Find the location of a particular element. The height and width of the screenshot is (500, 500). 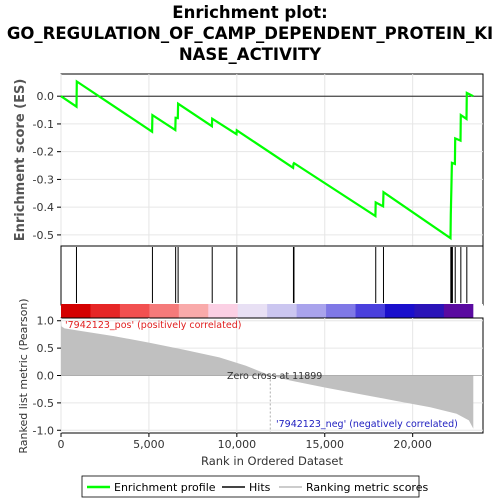

metric-x-ticks: 0 5,000 10,000 15,000 20,000 is located at coordinates (245, 442).